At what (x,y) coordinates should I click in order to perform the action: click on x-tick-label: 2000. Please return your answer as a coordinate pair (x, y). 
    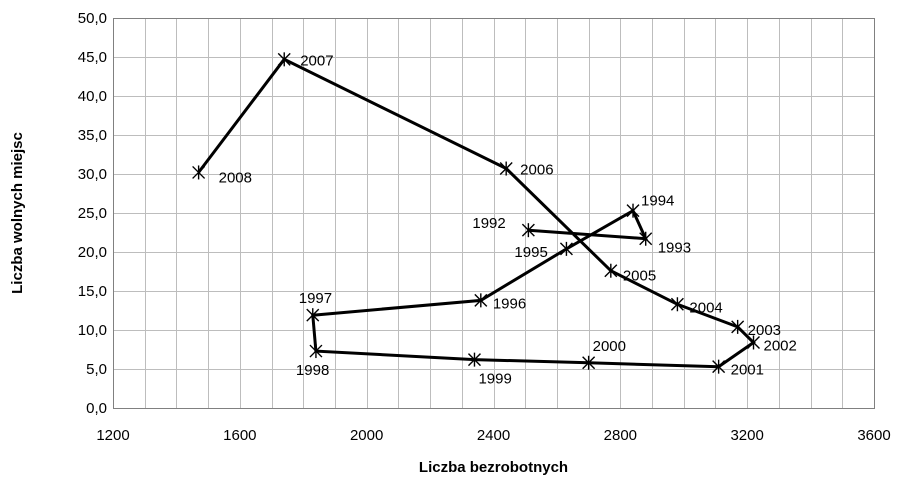
    Looking at the image, I should click on (366, 435).